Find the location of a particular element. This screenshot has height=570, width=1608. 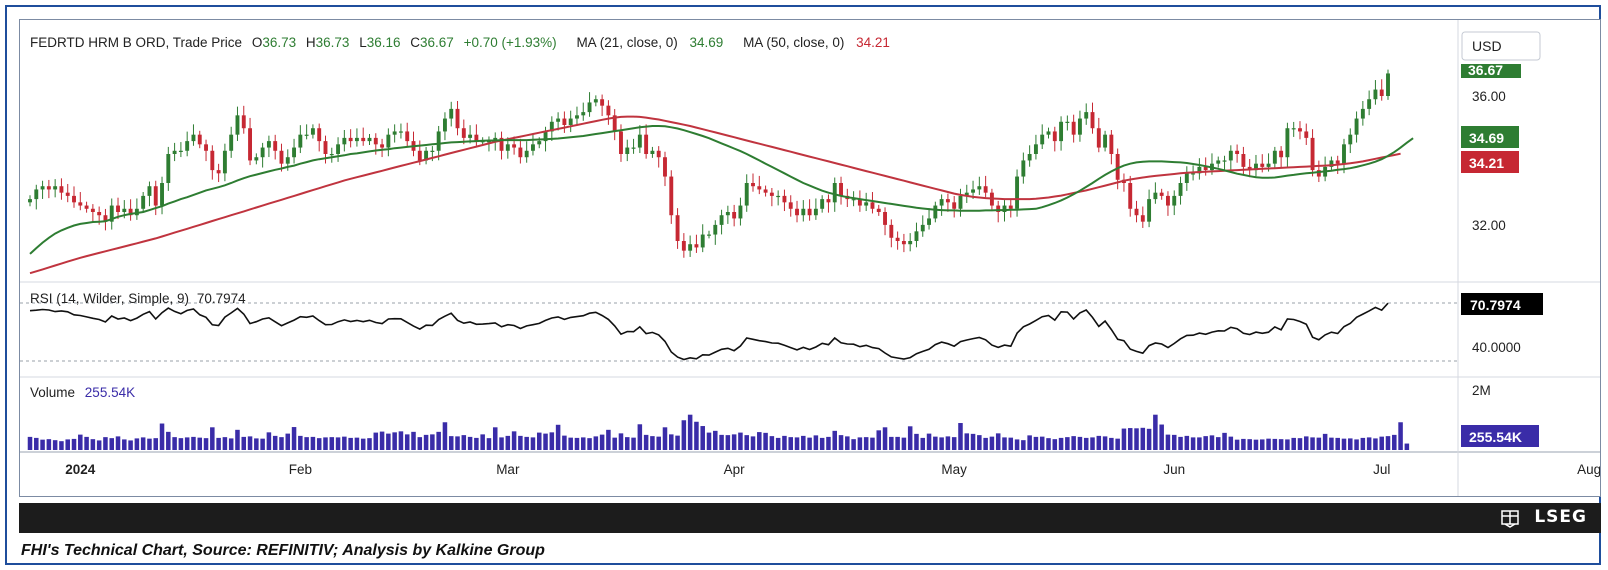

lseg-crest-icon is located at coordinates (1510, 519).